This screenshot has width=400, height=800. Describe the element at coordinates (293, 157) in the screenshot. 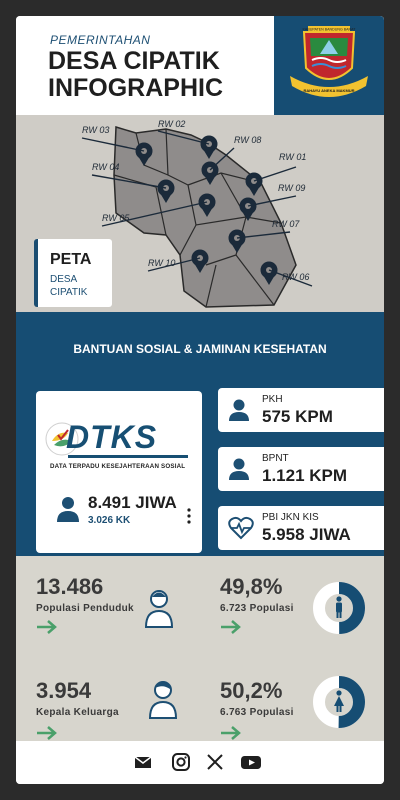

I see `rw-label: RW 01` at that location.